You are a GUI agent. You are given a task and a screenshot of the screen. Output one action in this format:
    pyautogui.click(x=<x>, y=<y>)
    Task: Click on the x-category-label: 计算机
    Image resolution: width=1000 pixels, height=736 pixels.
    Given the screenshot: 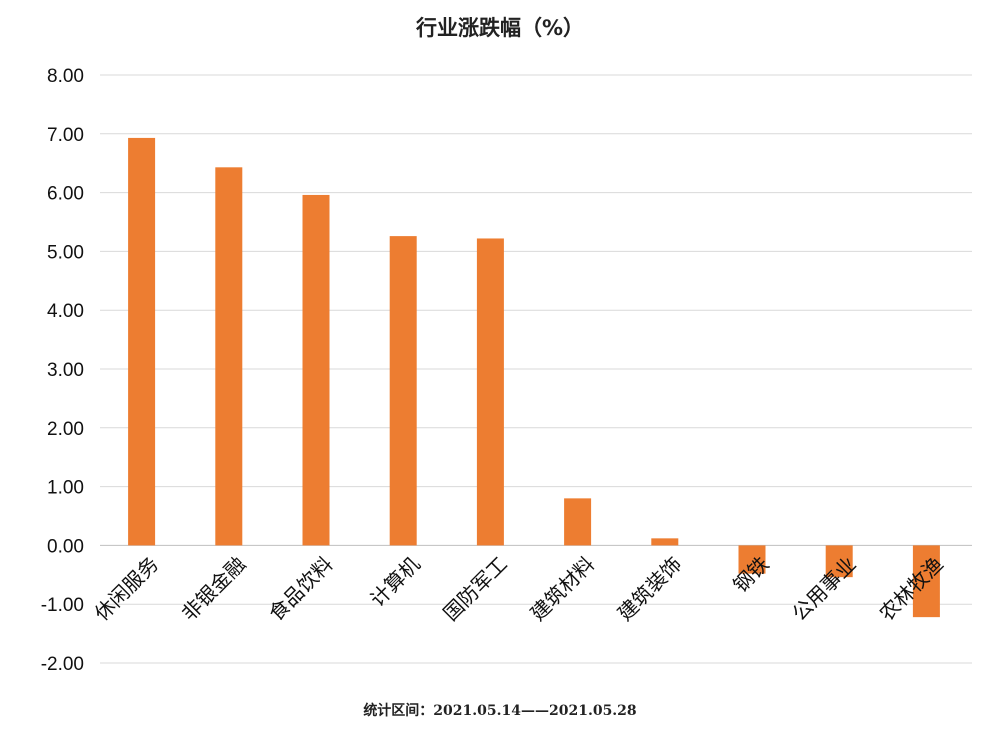 What is the action you would take?
    pyautogui.click(x=394, y=581)
    